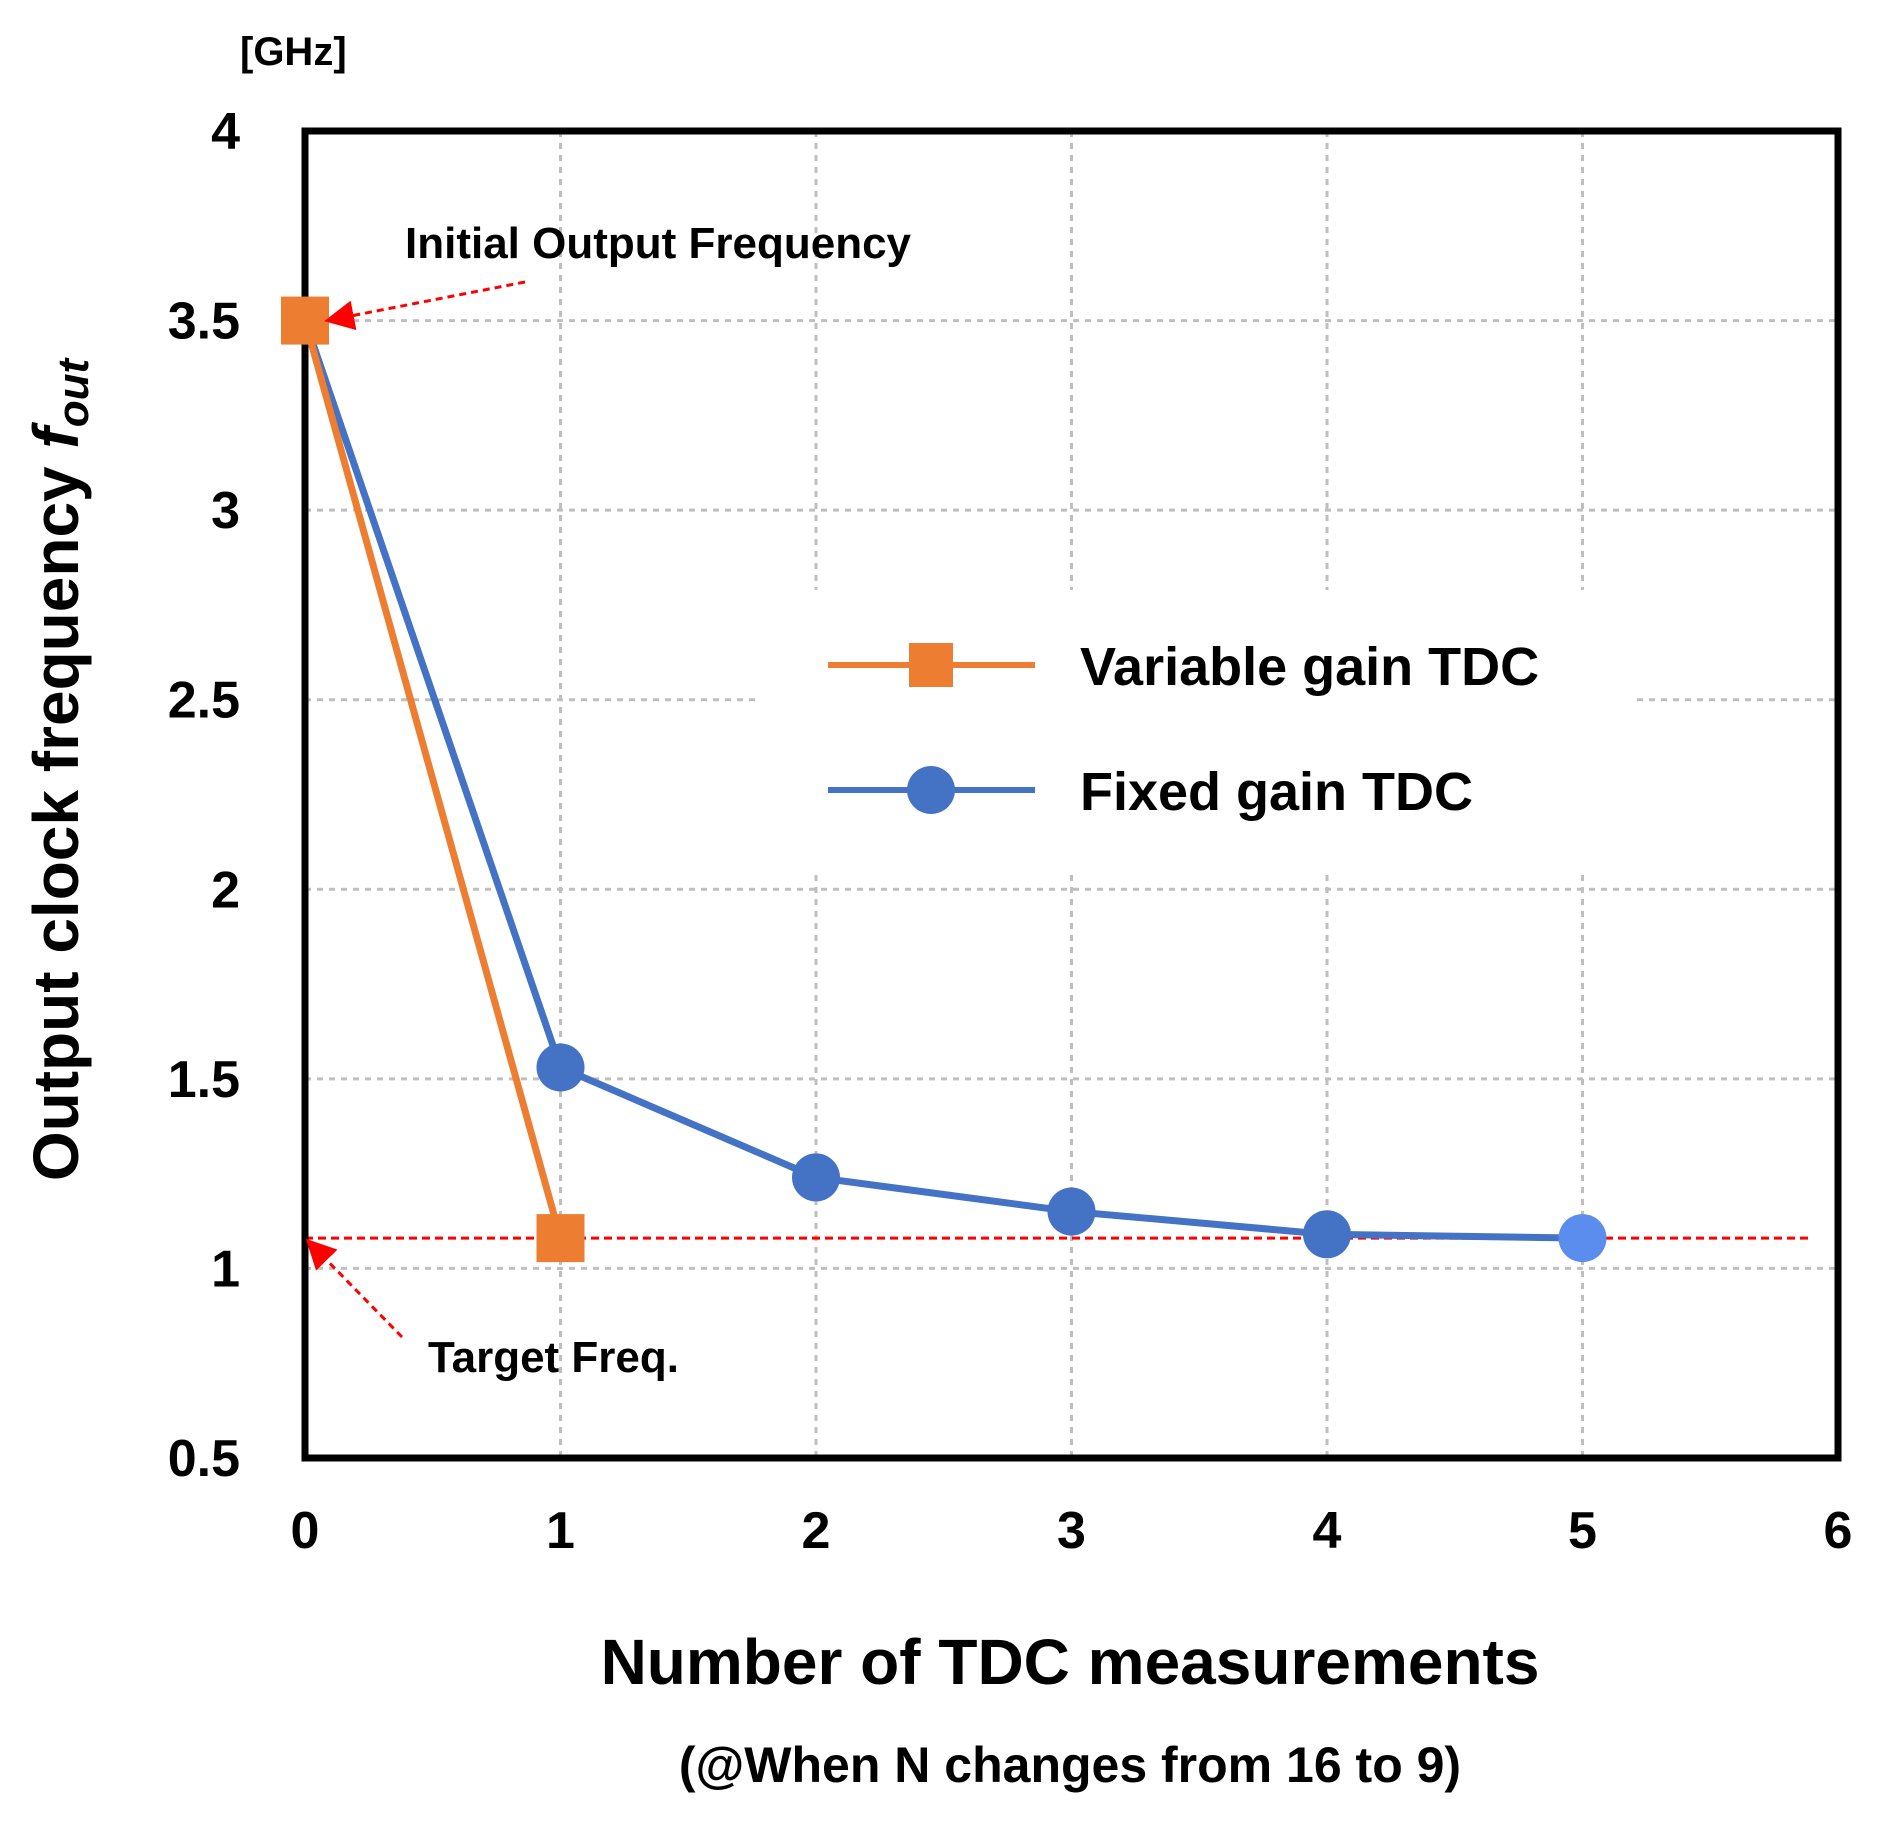 Image resolution: width=1880 pixels, height=1826 pixels. Describe the element at coordinates (560, 1531) in the screenshot. I see `x-tick-label: 1` at that location.